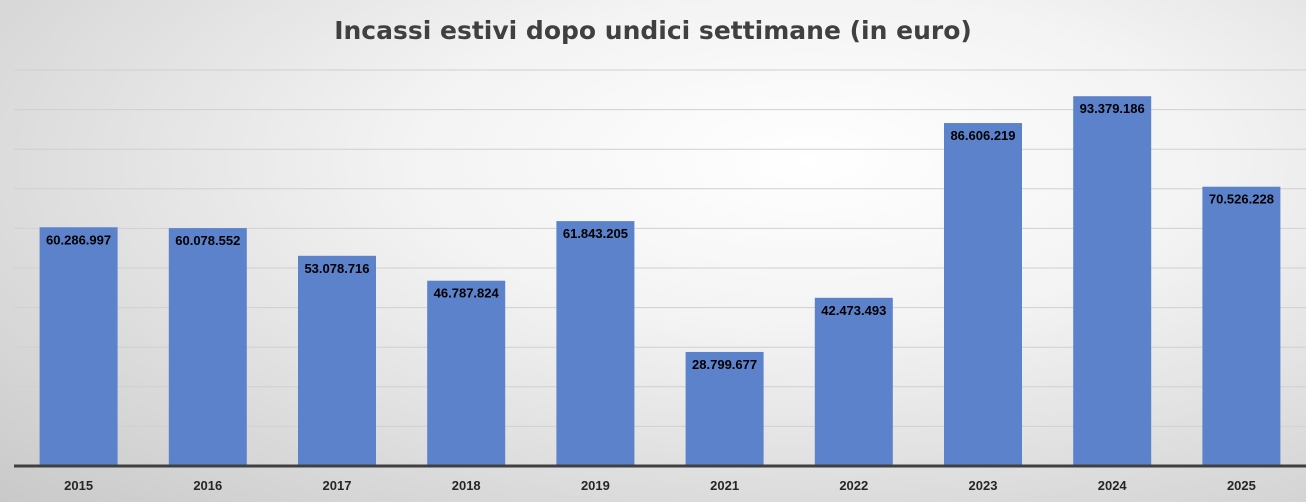 The image size is (1306, 502). Describe the element at coordinates (724, 364) in the screenshot. I see `data-label-2021: 28.799.677` at that location.